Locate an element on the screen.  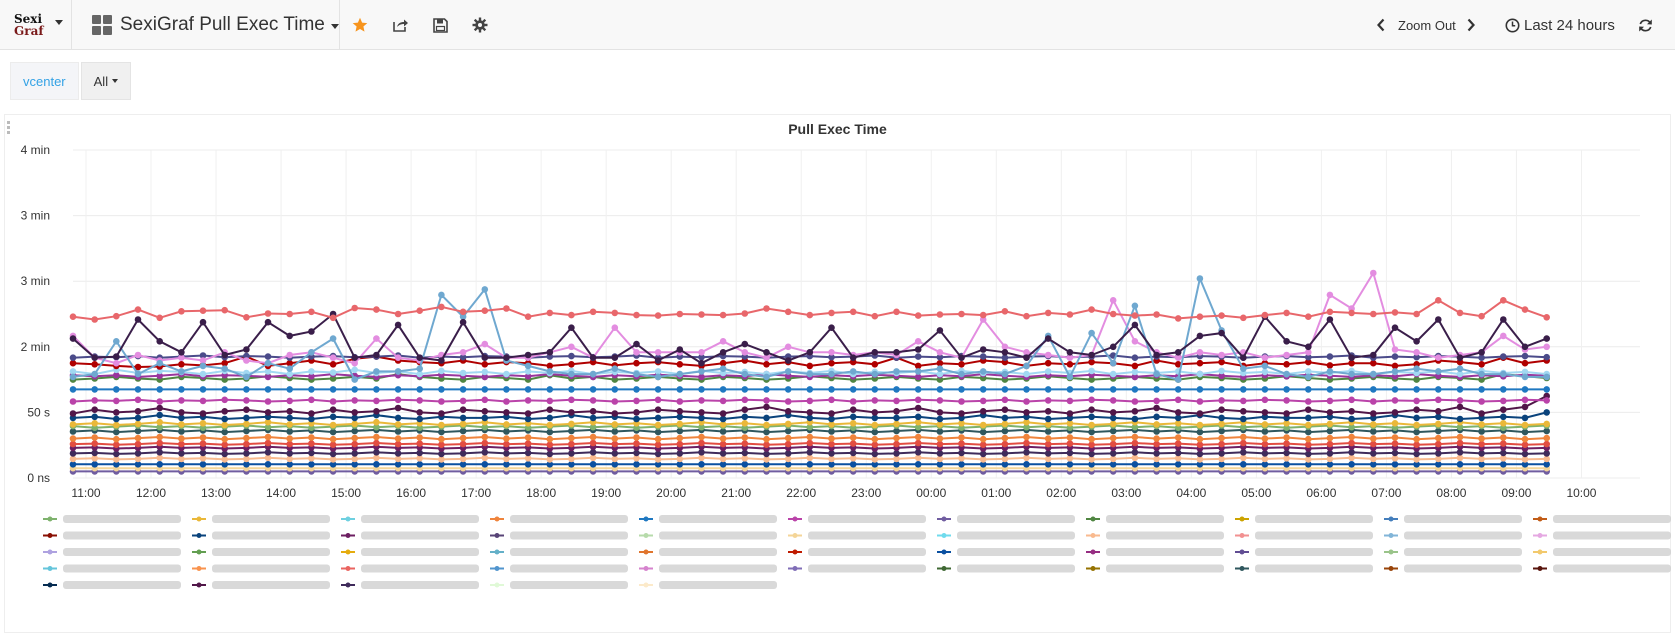
save-button is located at coordinates (440, 25).